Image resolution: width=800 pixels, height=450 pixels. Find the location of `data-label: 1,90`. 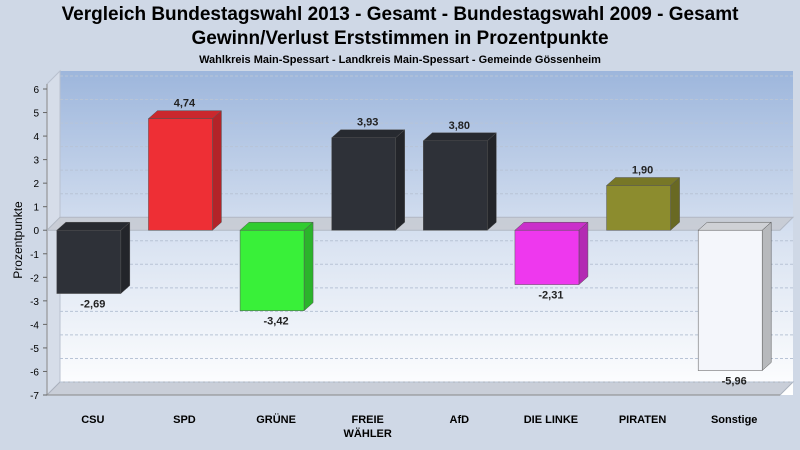

data-label: 1,90 is located at coordinates (642, 171).